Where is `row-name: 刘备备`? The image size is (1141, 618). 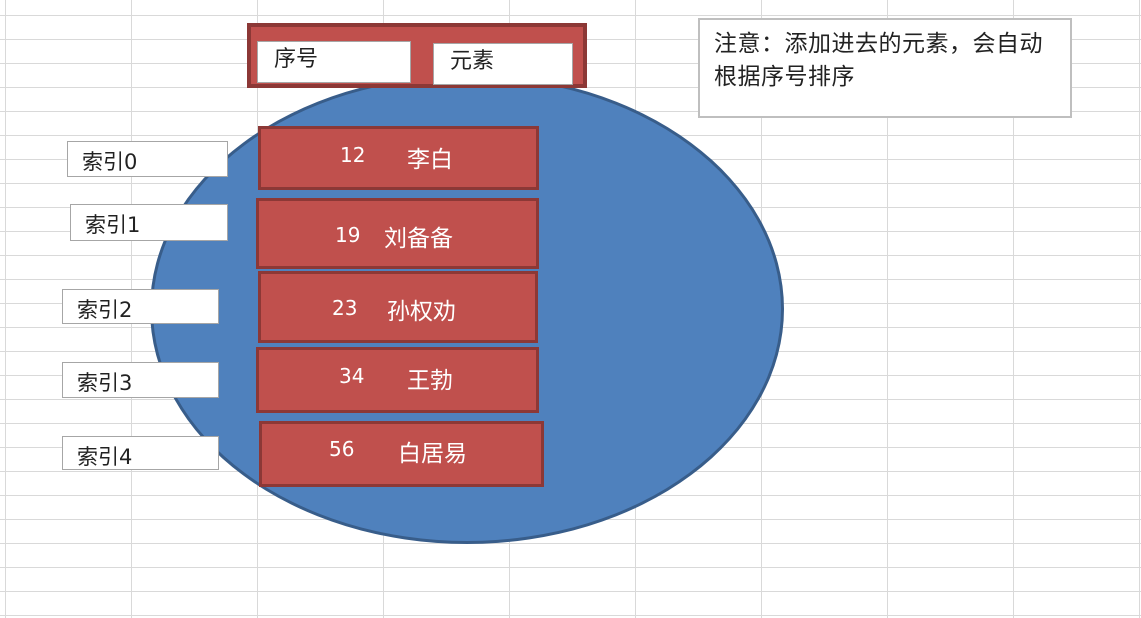
row-name: 刘备备 is located at coordinates (418, 239).